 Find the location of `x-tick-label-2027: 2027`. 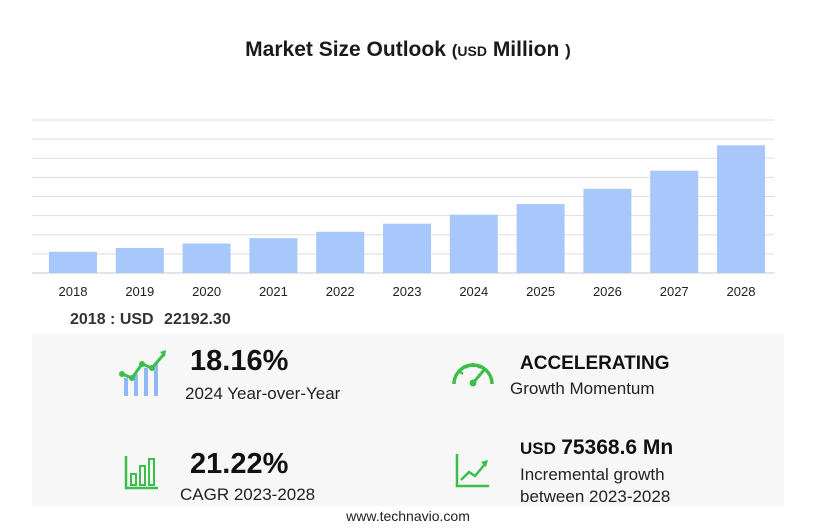

x-tick-label-2027: 2027 is located at coordinates (674, 291).